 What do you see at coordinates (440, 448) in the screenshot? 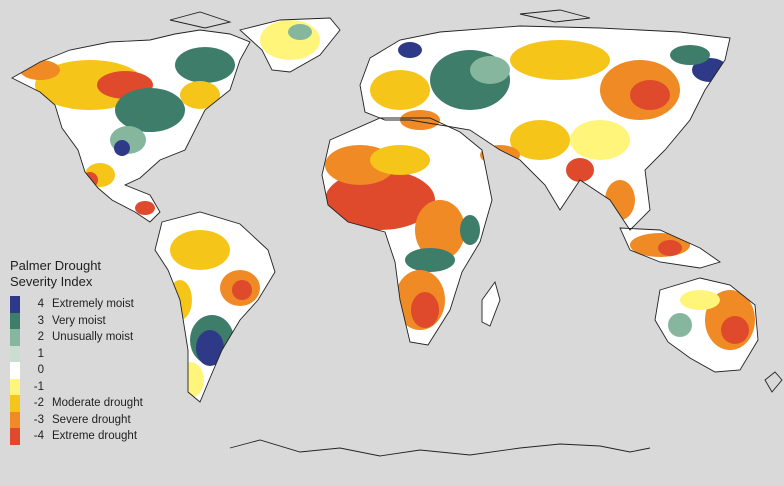
I see `antarctica-coast` at bounding box center [440, 448].